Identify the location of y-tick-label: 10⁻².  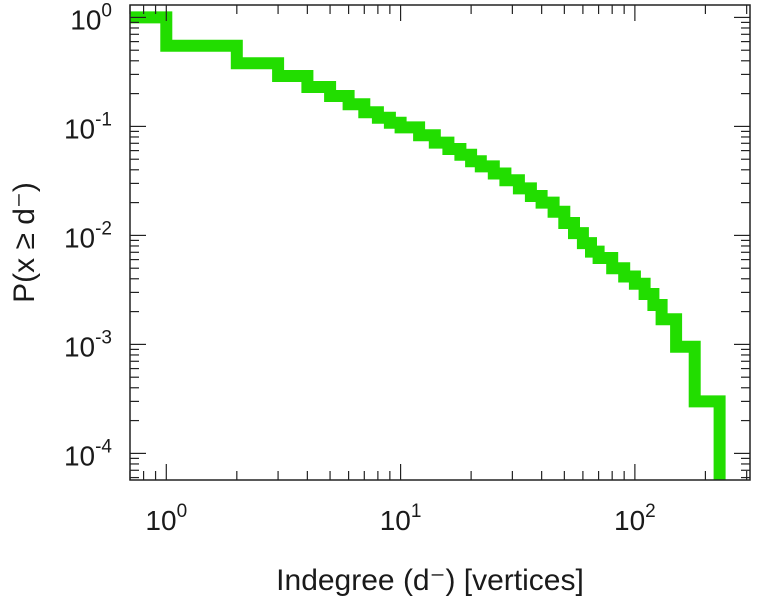
(88, 235).